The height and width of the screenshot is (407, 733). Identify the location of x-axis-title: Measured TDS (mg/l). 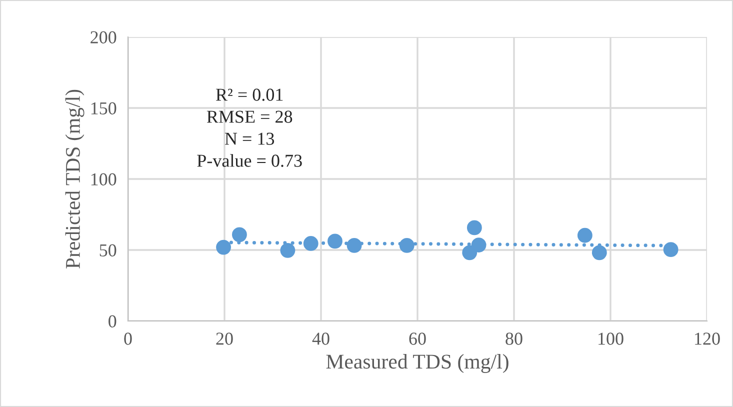
(417, 363).